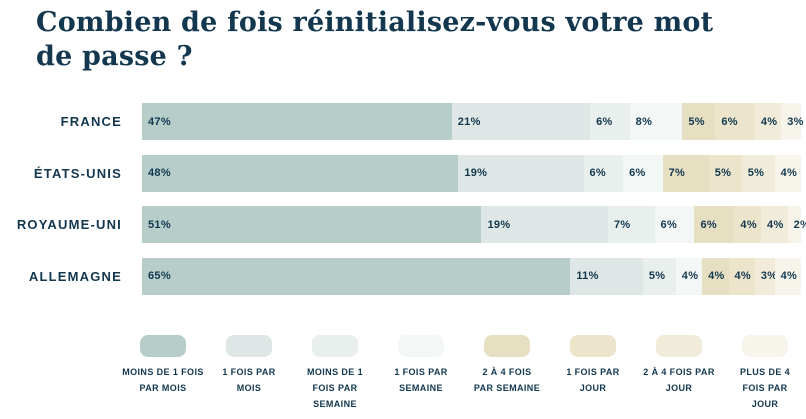 The height and width of the screenshot is (419, 806). Describe the element at coordinates (91, 121) in the screenshot. I see `row-label: FRANCE` at that location.